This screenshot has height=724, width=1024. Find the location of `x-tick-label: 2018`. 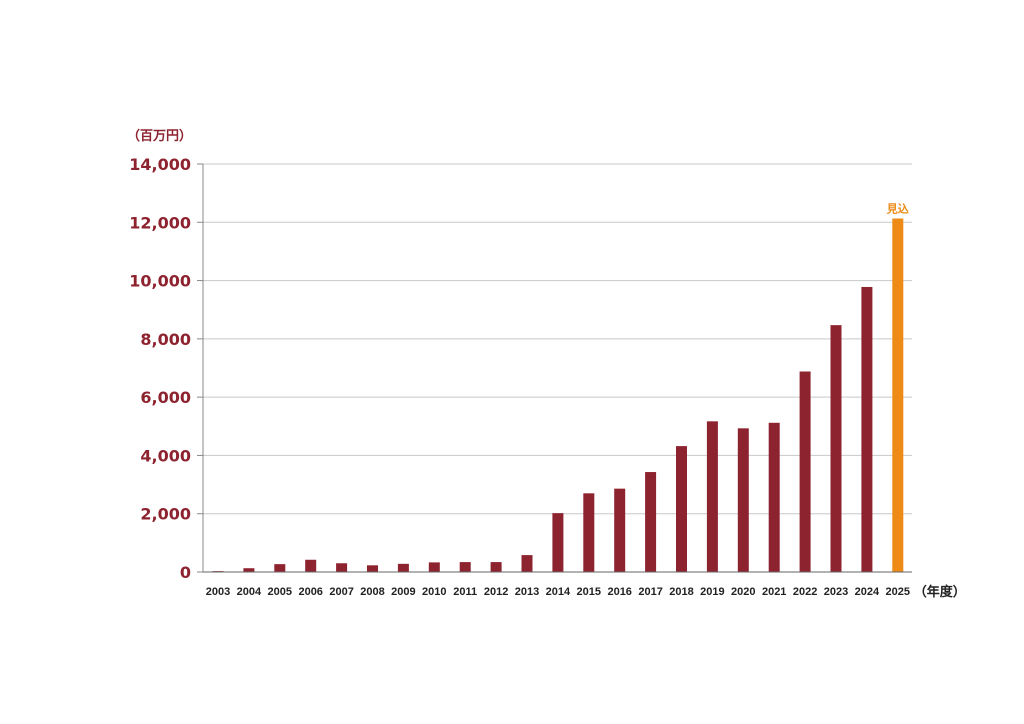

x-tick-label: 2018 is located at coordinates (681, 592).